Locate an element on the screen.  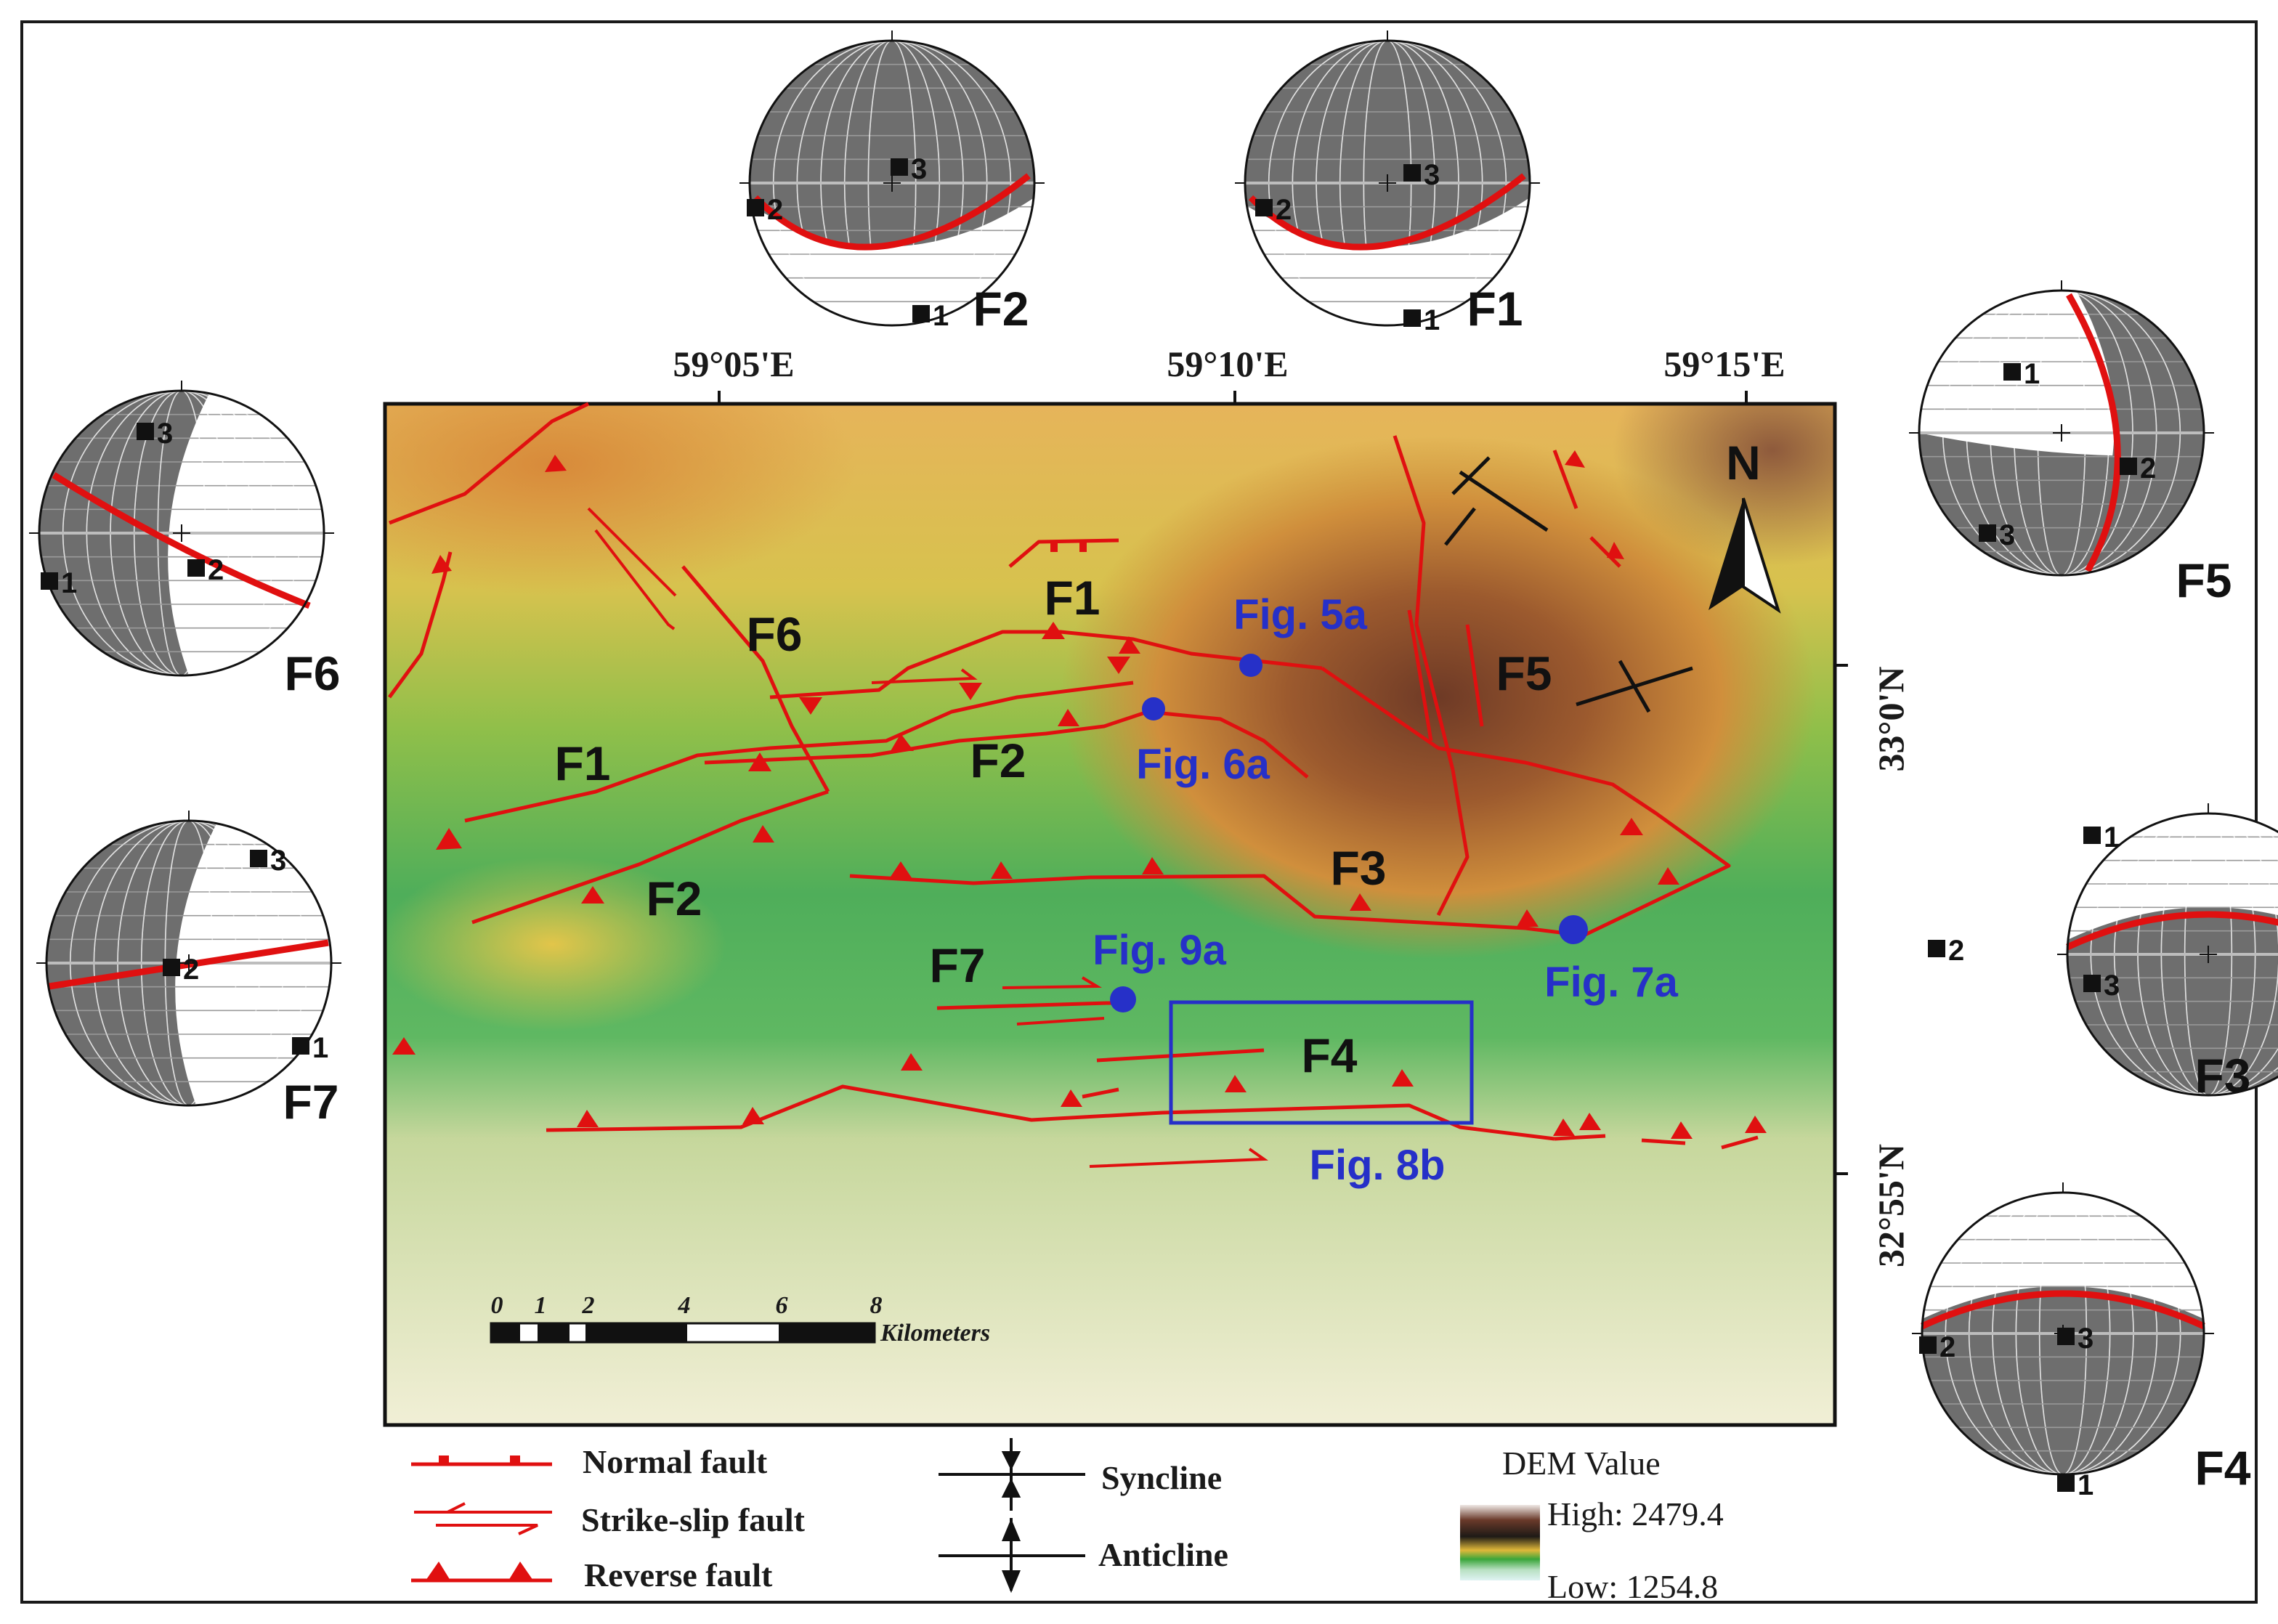
fault-f7 is located at coordinates (1035, 1005).